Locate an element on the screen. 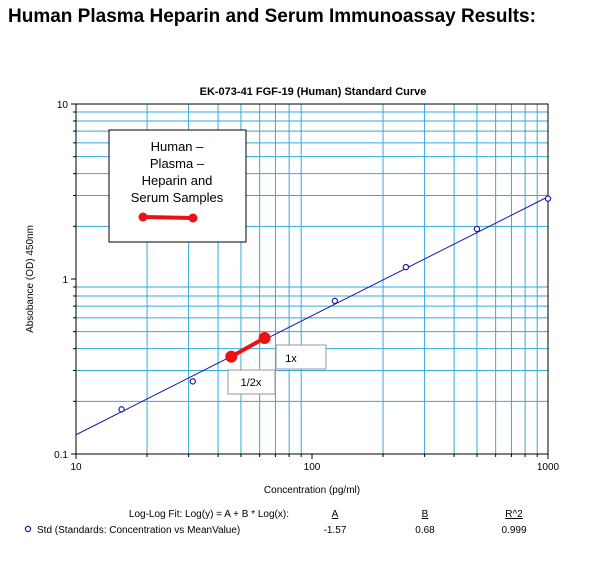 The width and height of the screenshot is (599, 564). legend-text-line: Heparin and is located at coordinates (177, 180).